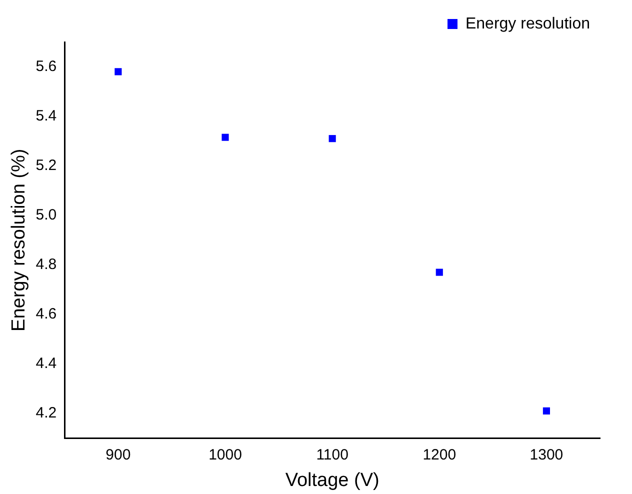 This screenshot has height=494, width=632. I want to click on y-tick-label: 4.2, so click(46, 413).